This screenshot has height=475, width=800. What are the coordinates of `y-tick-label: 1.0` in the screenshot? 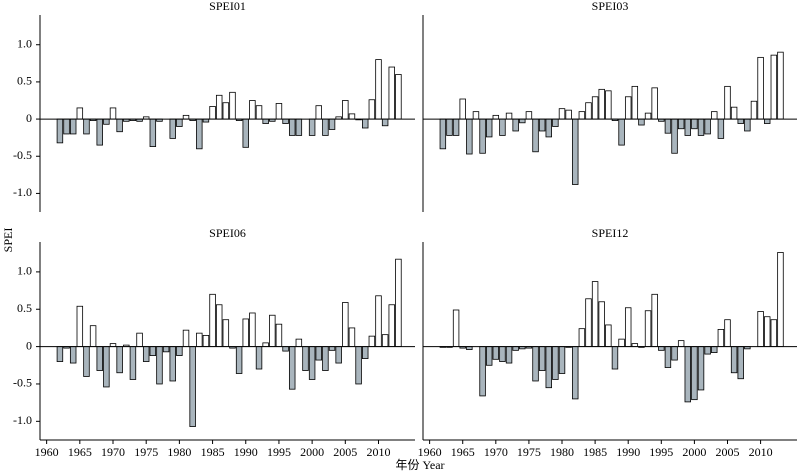 It's located at (24, 43).